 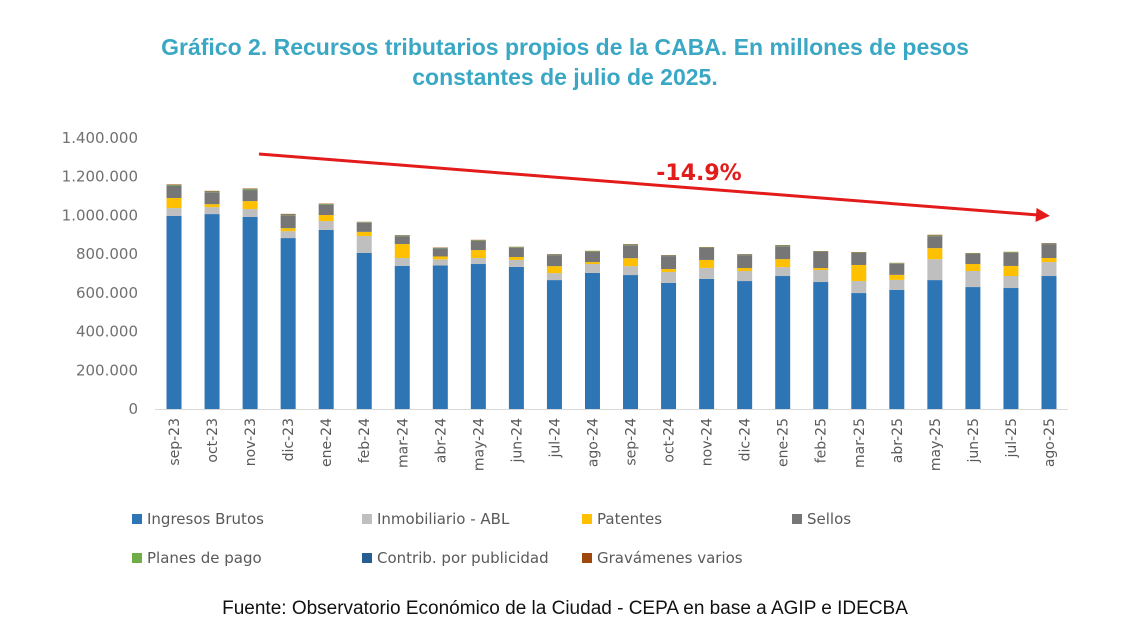 What do you see at coordinates (251, 442) in the screenshot?
I see `x-tick-label: nov-23` at bounding box center [251, 442].